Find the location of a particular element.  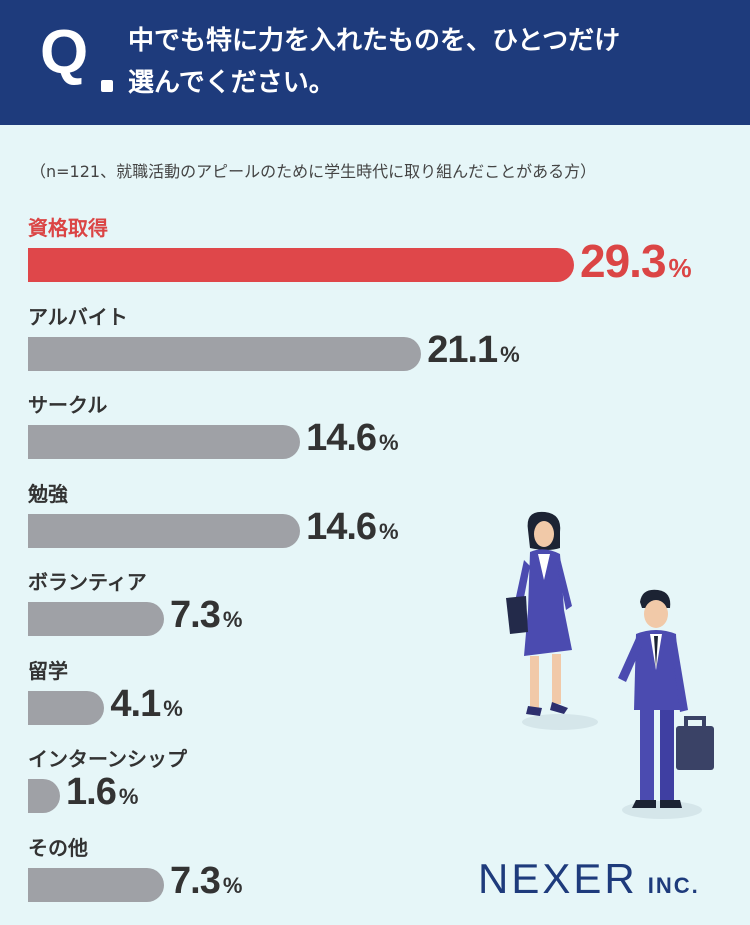

category-label: 留学 is located at coordinates (48, 670).